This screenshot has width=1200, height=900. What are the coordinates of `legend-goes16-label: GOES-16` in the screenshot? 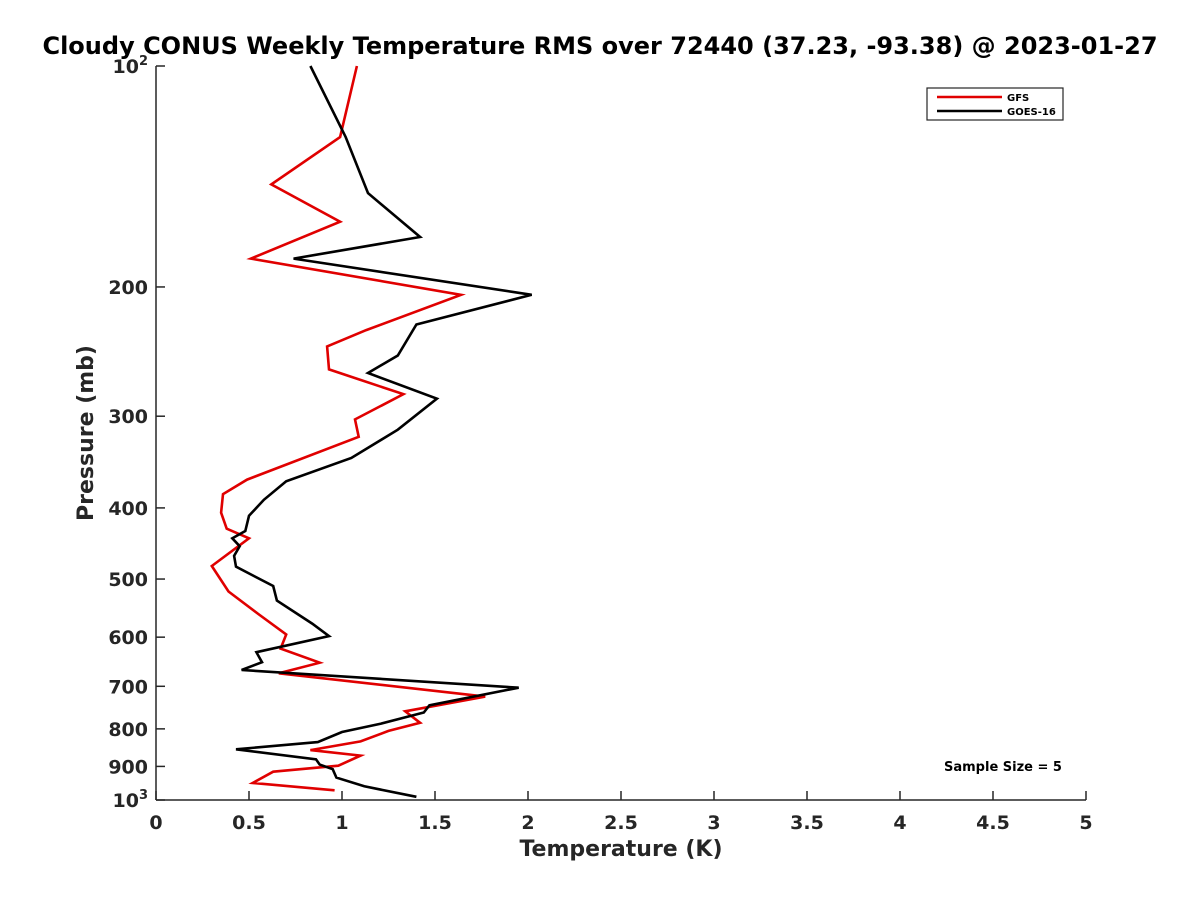 It's located at (1031, 112).